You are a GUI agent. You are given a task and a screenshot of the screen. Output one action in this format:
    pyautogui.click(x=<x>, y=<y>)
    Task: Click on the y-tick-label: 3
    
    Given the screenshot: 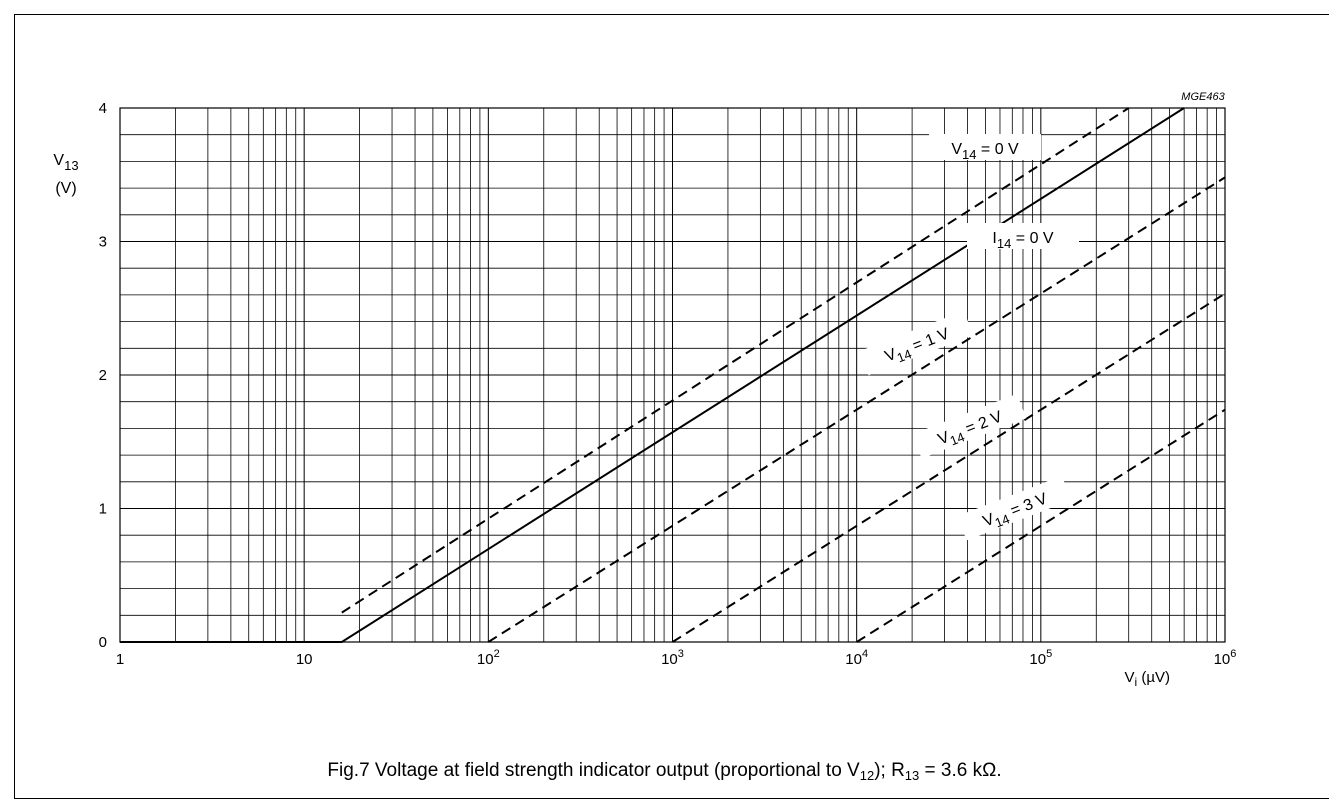 What is the action you would take?
    pyautogui.click(x=103, y=242)
    